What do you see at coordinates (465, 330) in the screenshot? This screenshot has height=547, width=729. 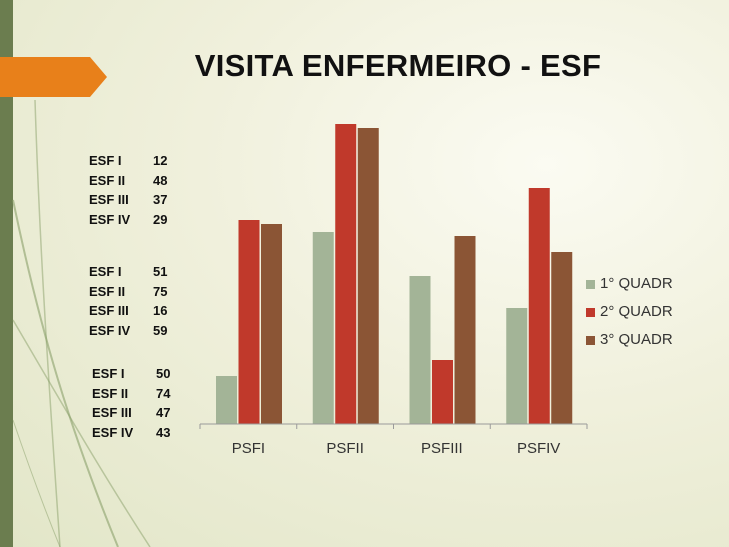 I see `bar-3-psfiii` at bounding box center [465, 330].